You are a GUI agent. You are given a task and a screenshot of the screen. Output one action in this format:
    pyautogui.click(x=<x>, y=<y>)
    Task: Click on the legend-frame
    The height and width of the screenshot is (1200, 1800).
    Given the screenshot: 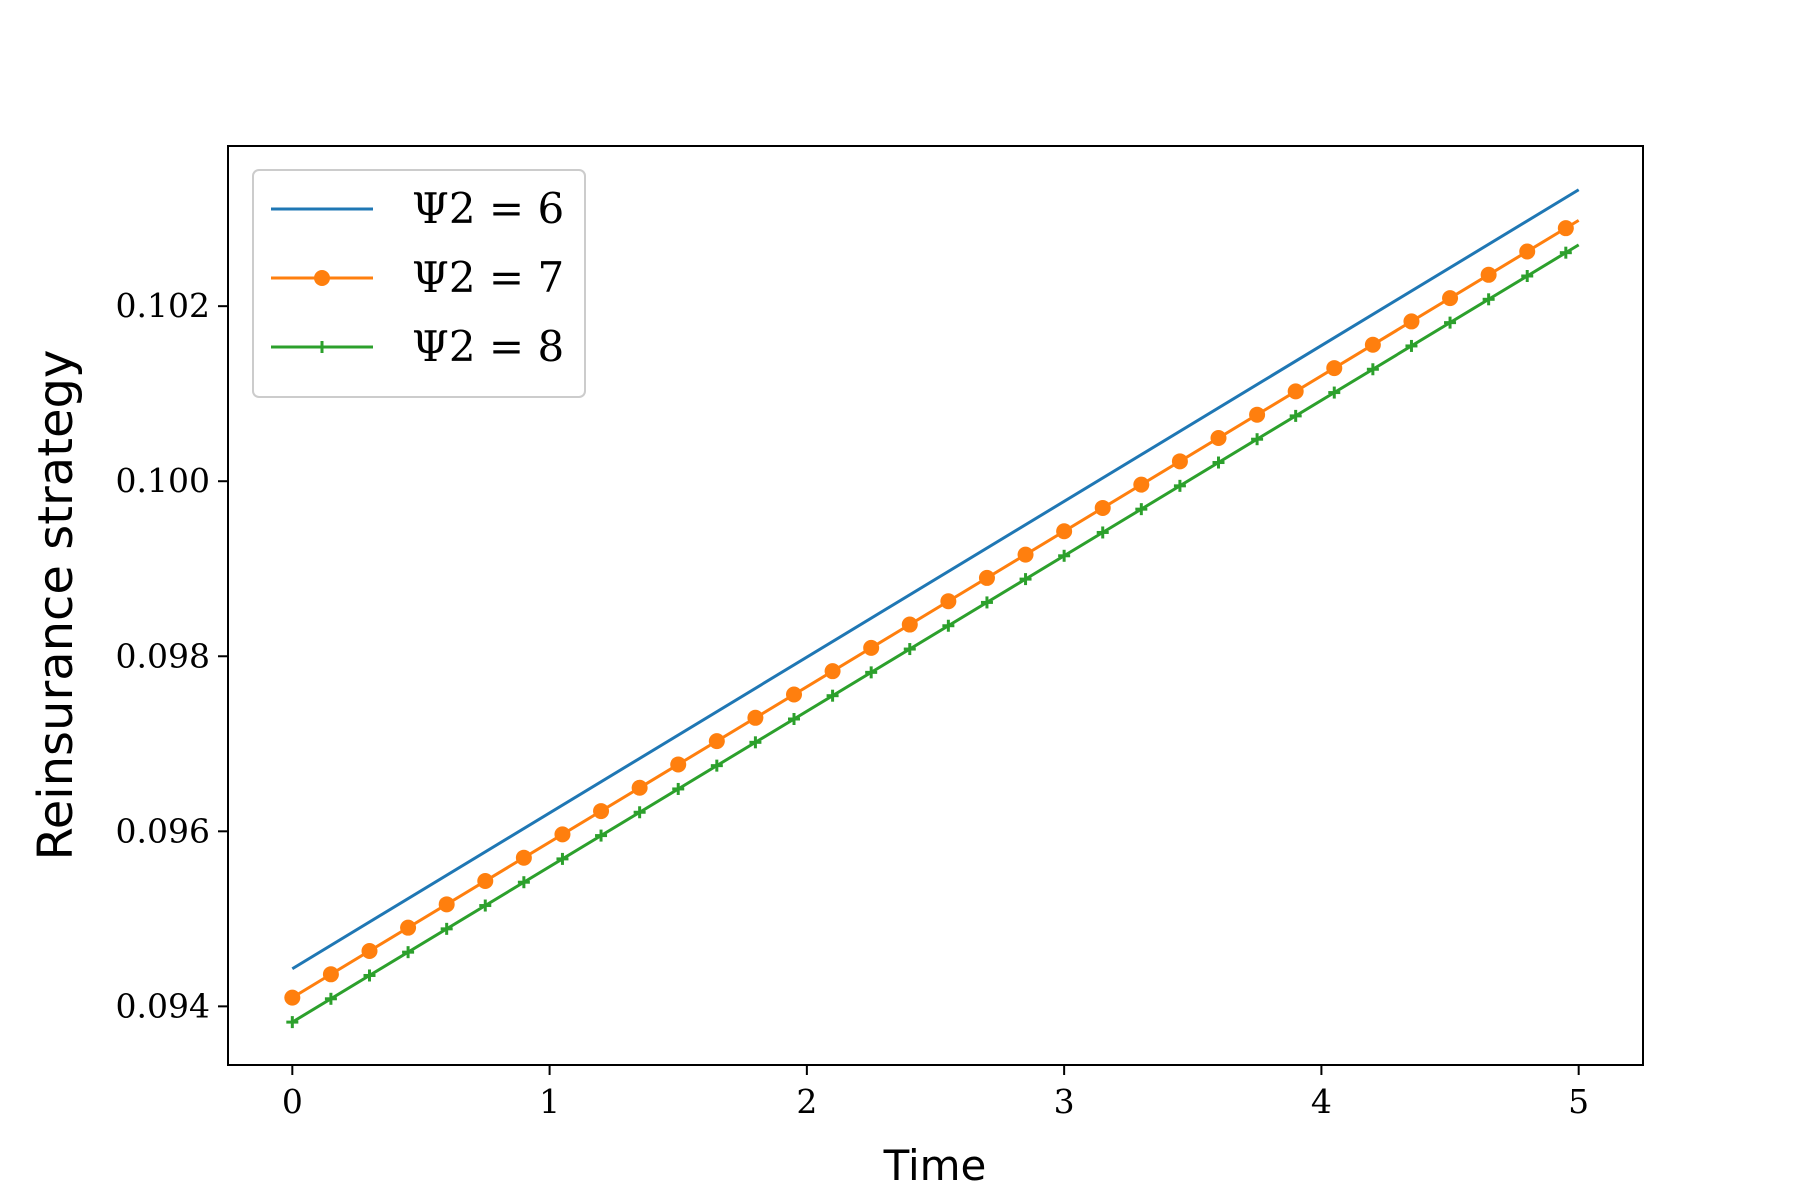 What is the action you would take?
    pyautogui.click(x=419, y=283)
    